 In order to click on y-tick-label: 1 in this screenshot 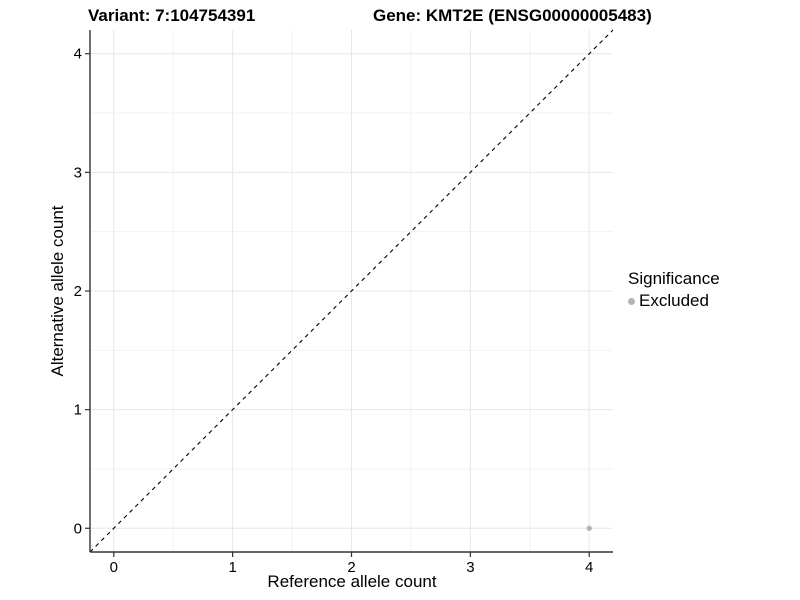, I will do `click(78, 410)`.